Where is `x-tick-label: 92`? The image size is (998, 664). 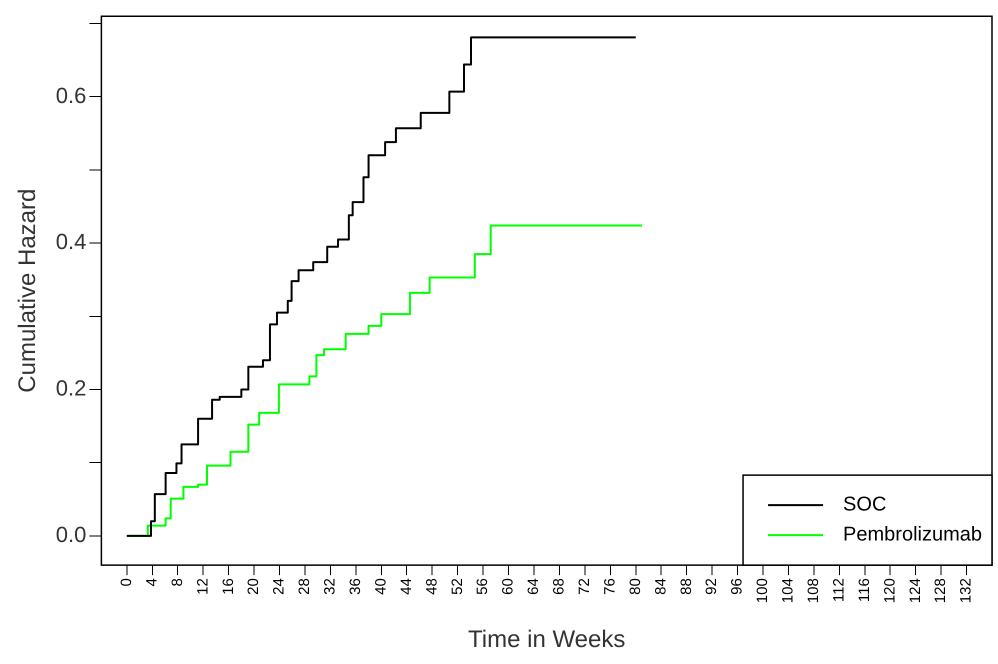
x-tick-label: 92 is located at coordinates (711, 586).